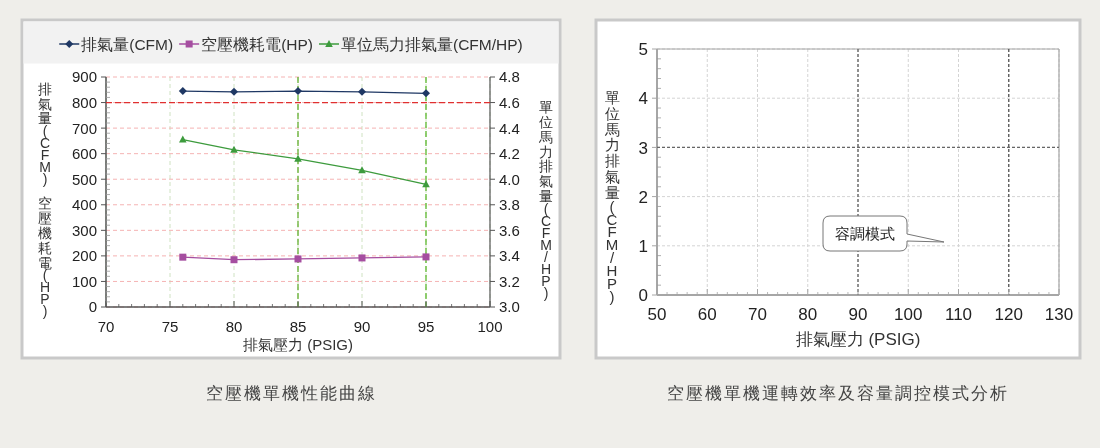 This screenshot has height=448, width=1100. I want to click on x-tick-label: 110, so click(958, 314).